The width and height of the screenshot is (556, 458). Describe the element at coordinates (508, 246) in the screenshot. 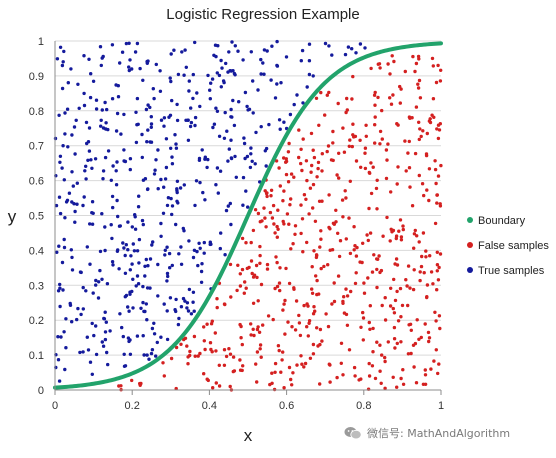

I see `legend: Boundary False samples True samples` at that location.